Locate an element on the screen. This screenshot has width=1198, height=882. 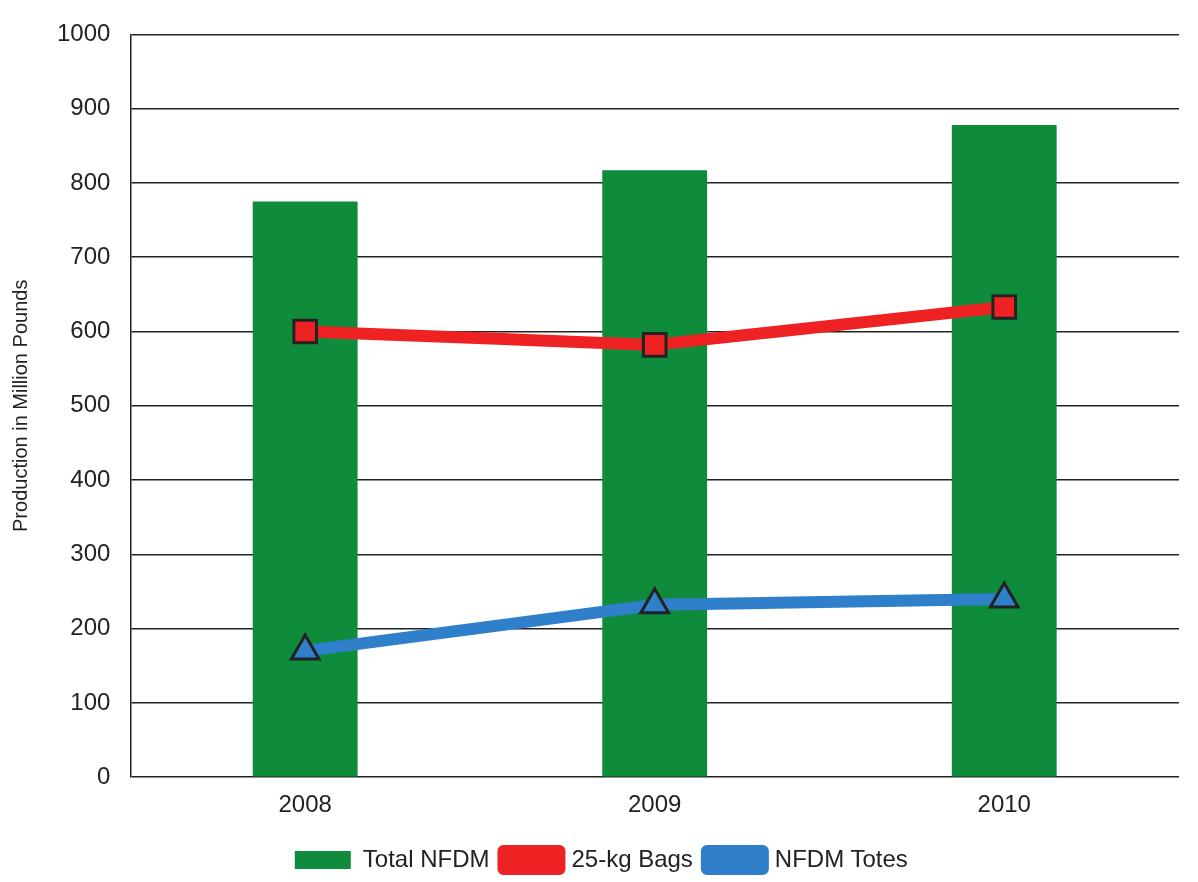
legend-label: Total NFDM is located at coordinates (426, 858).